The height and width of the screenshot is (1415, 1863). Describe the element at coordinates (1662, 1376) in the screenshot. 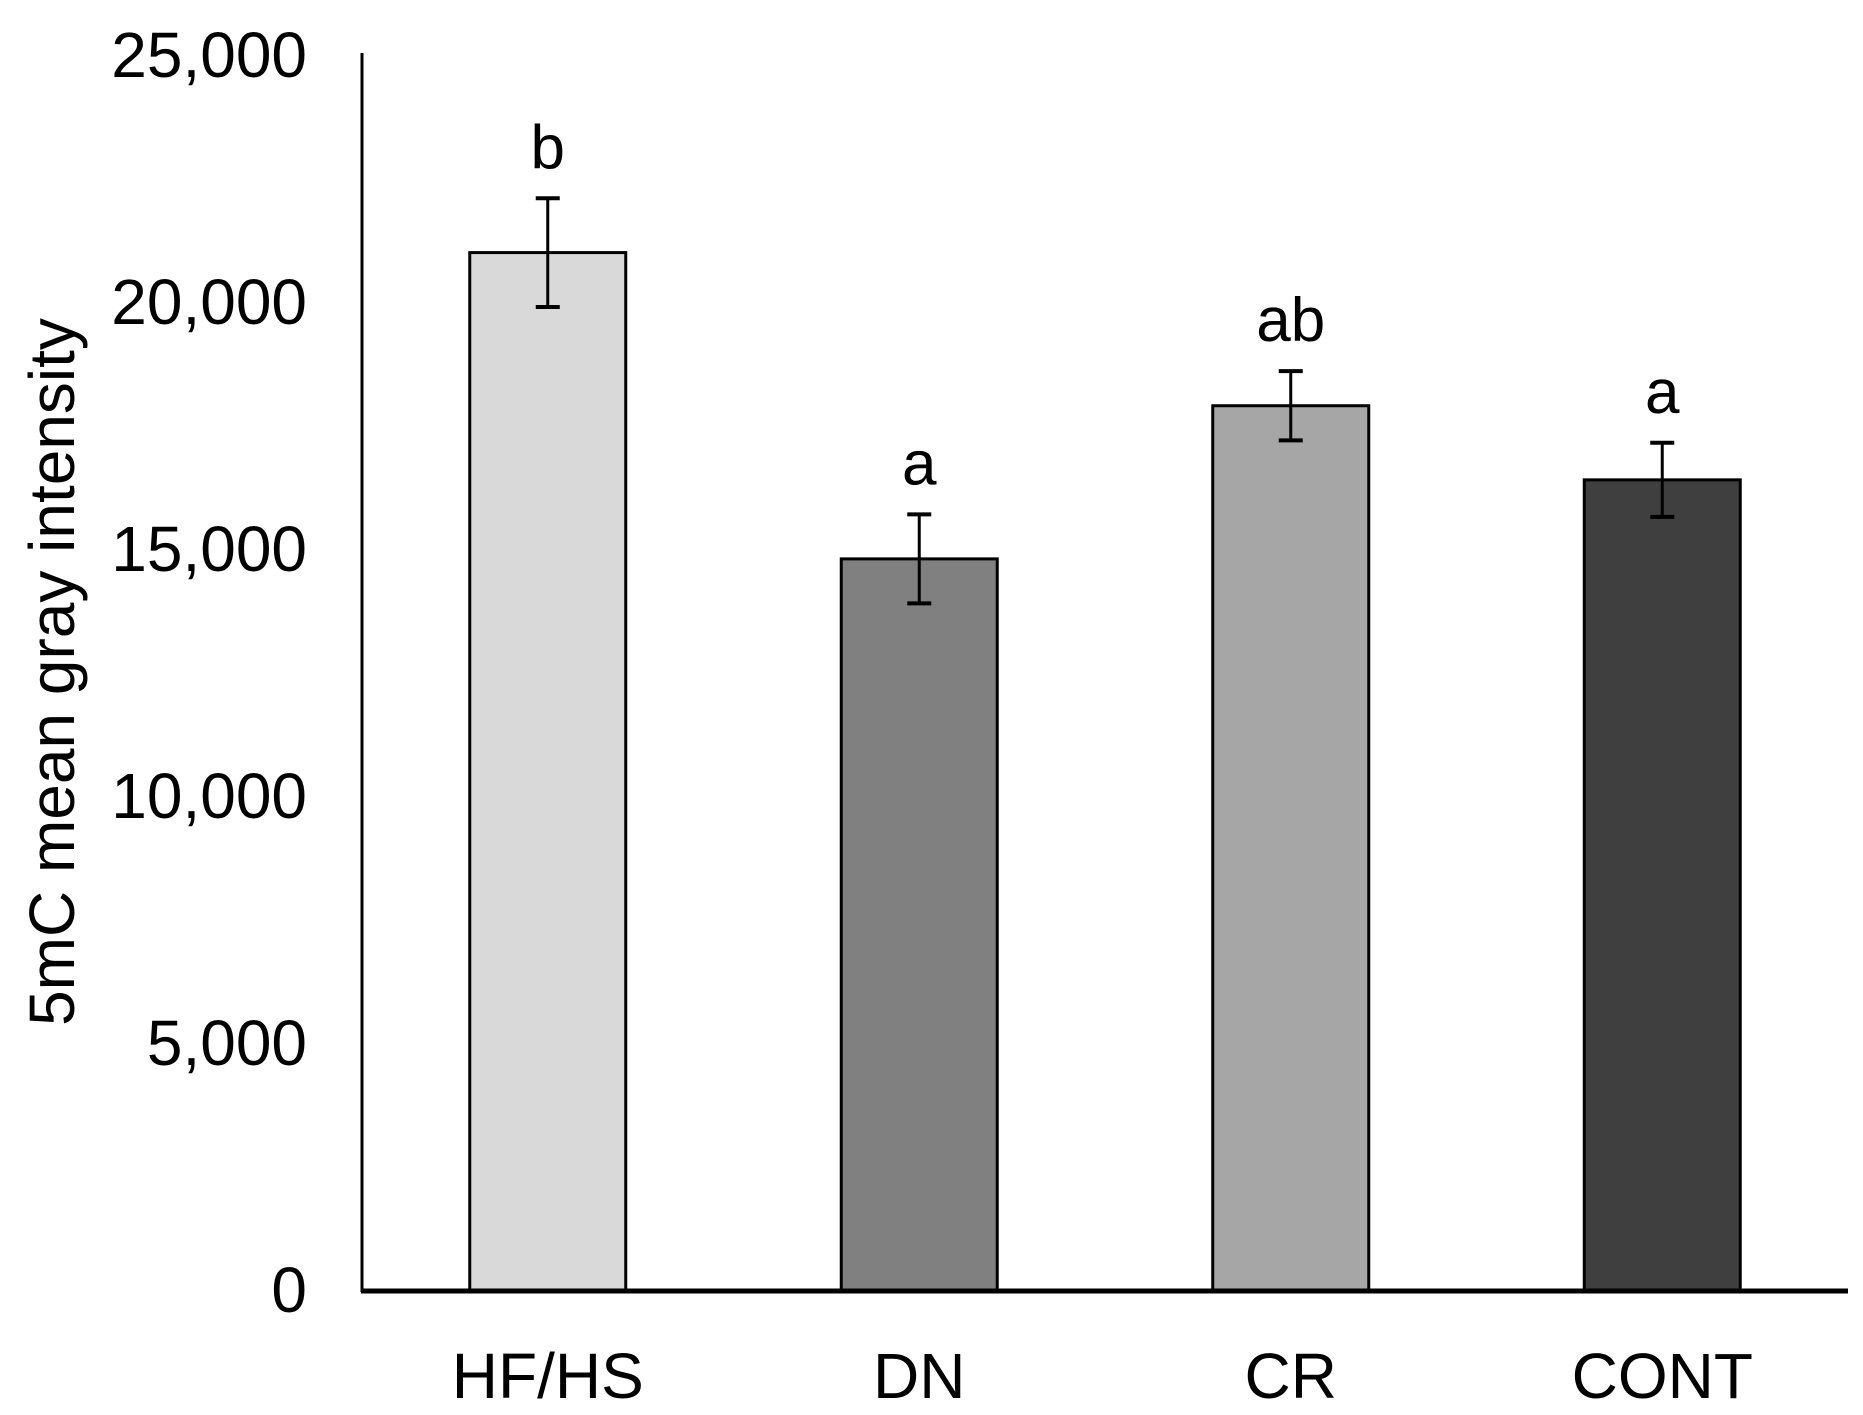

I see `x-category-label: CONT` at that location.